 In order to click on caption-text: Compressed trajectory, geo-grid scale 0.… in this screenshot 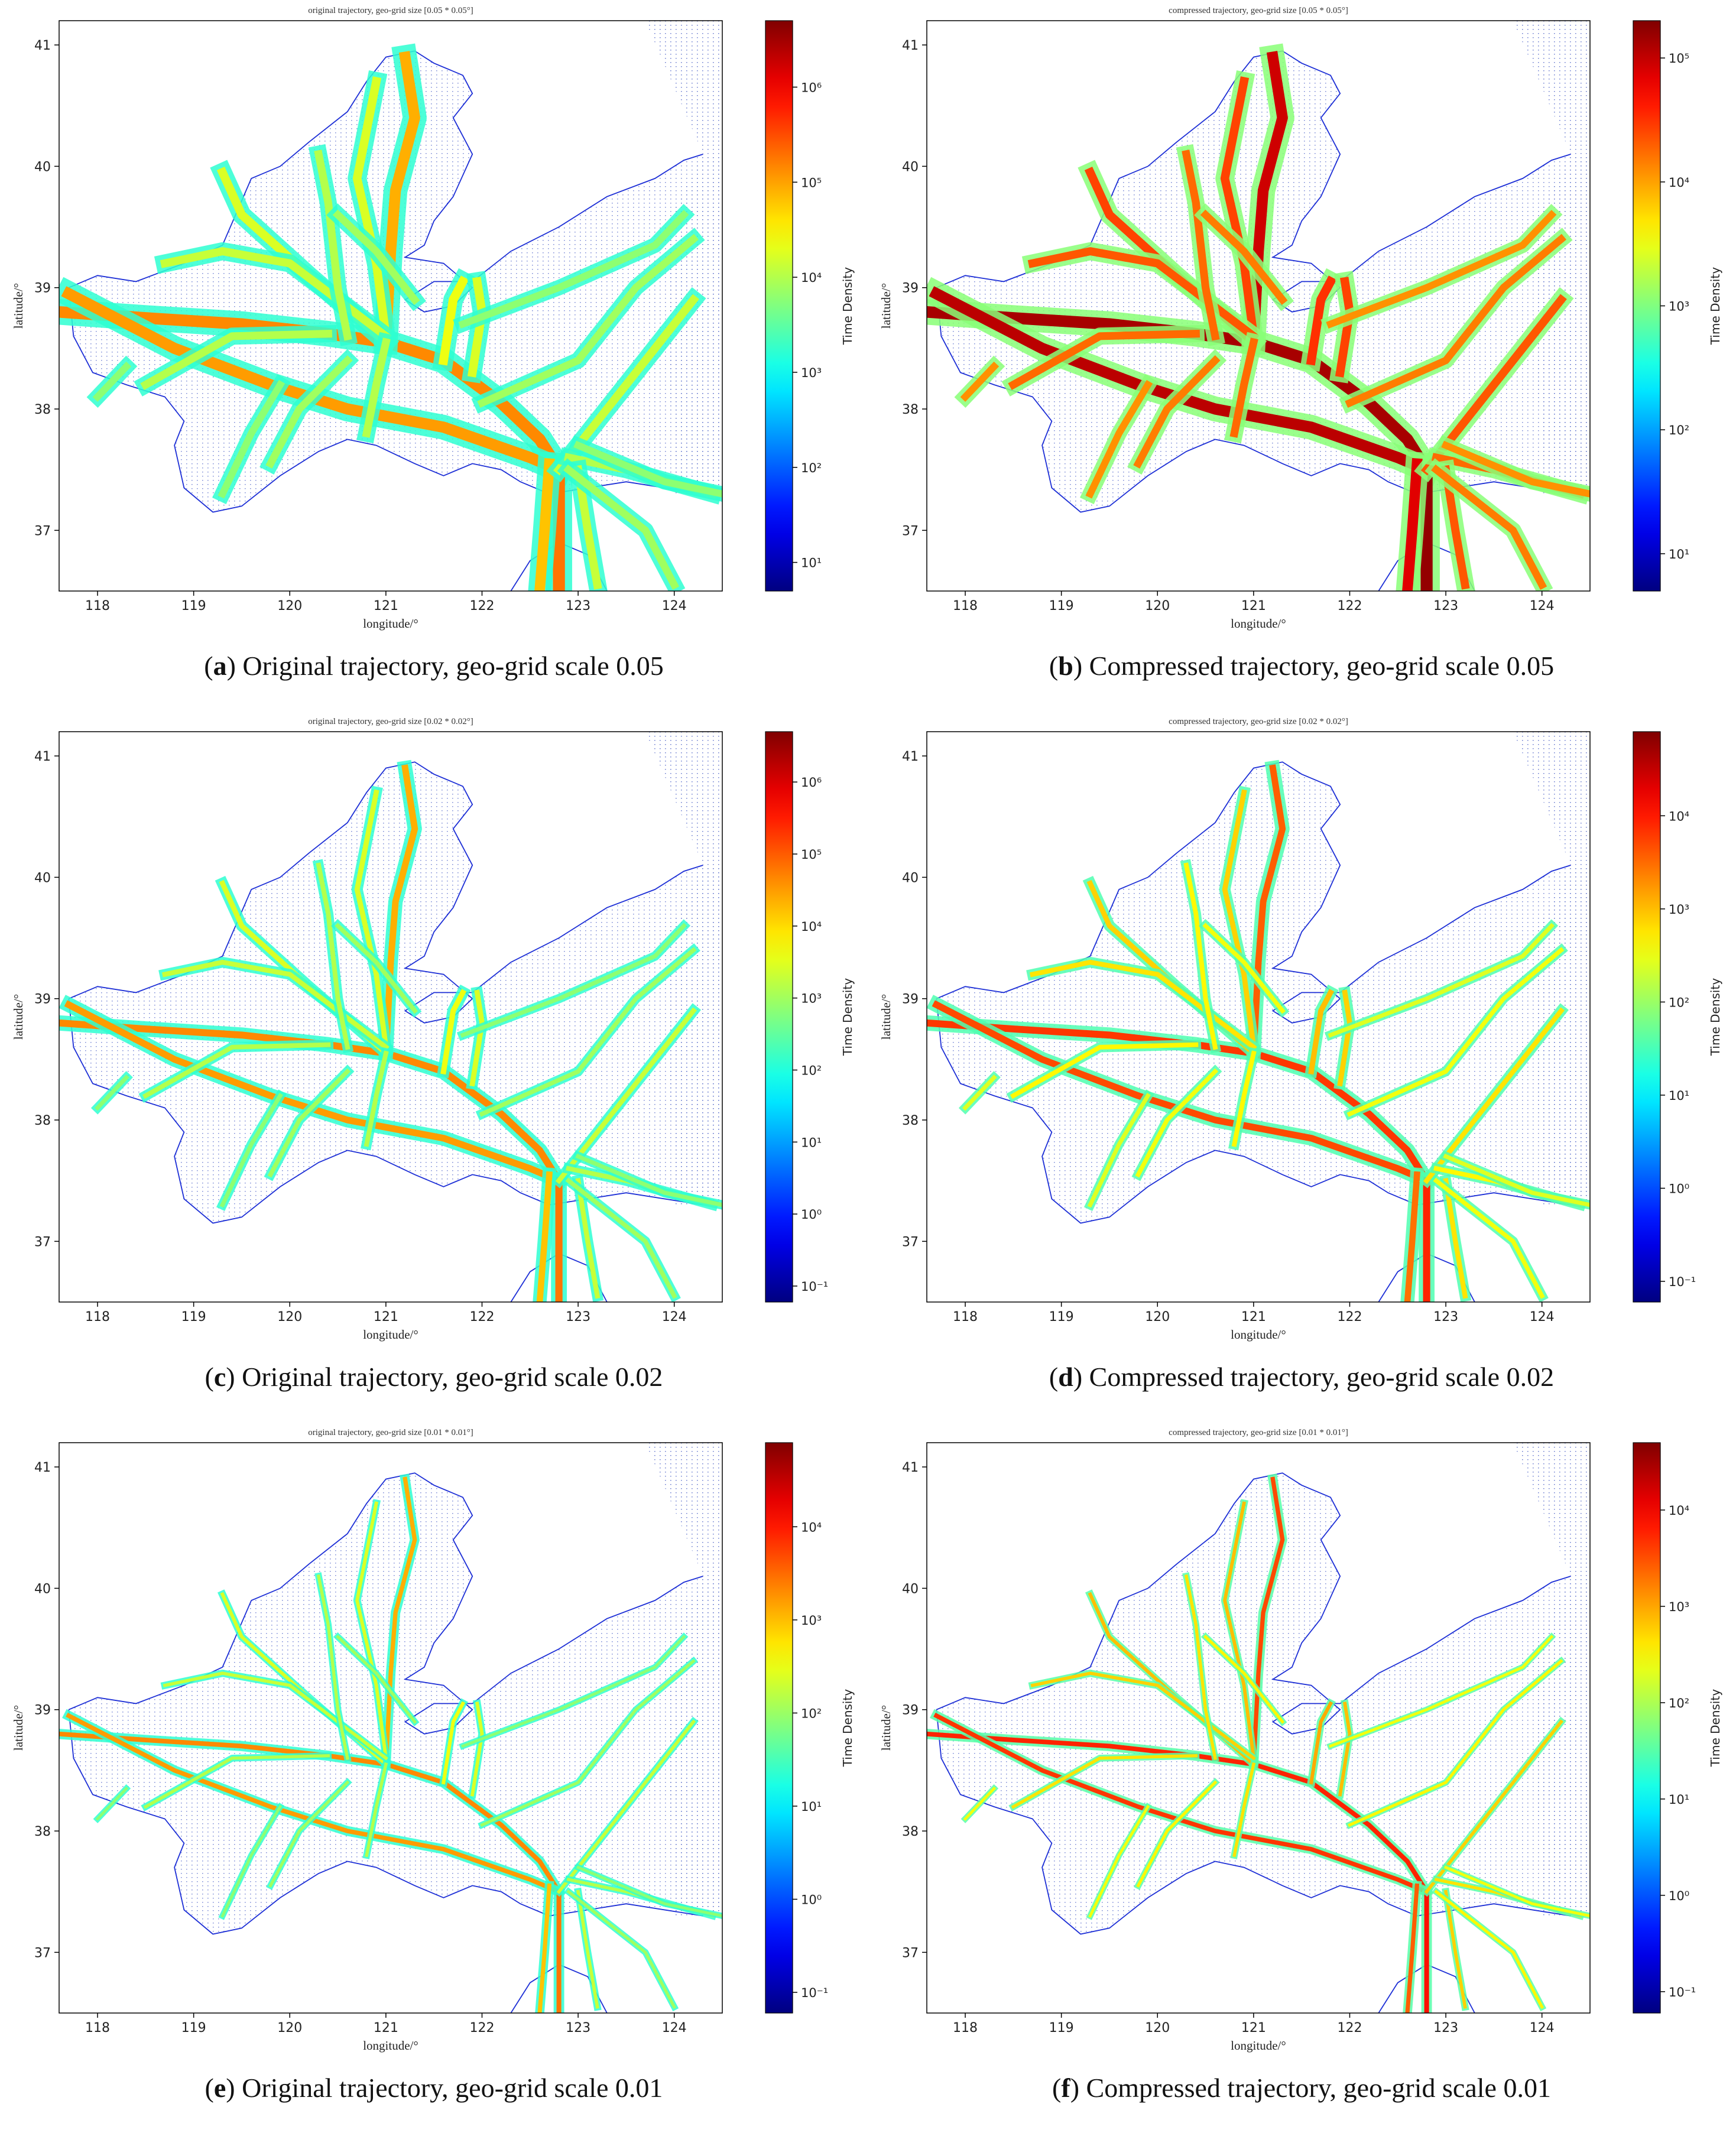, I will do `click(1315, 2088)`.